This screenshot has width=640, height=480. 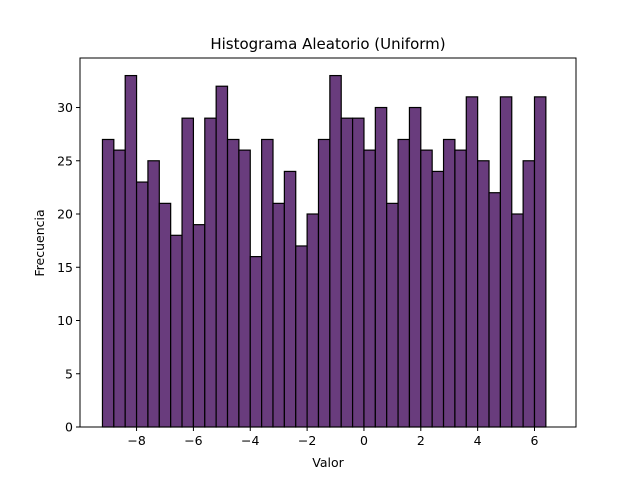 What do you see at coordinates (65, 267) in the screenshot?
I see `y-tick-label: 15` at bounding box center [65, 267].